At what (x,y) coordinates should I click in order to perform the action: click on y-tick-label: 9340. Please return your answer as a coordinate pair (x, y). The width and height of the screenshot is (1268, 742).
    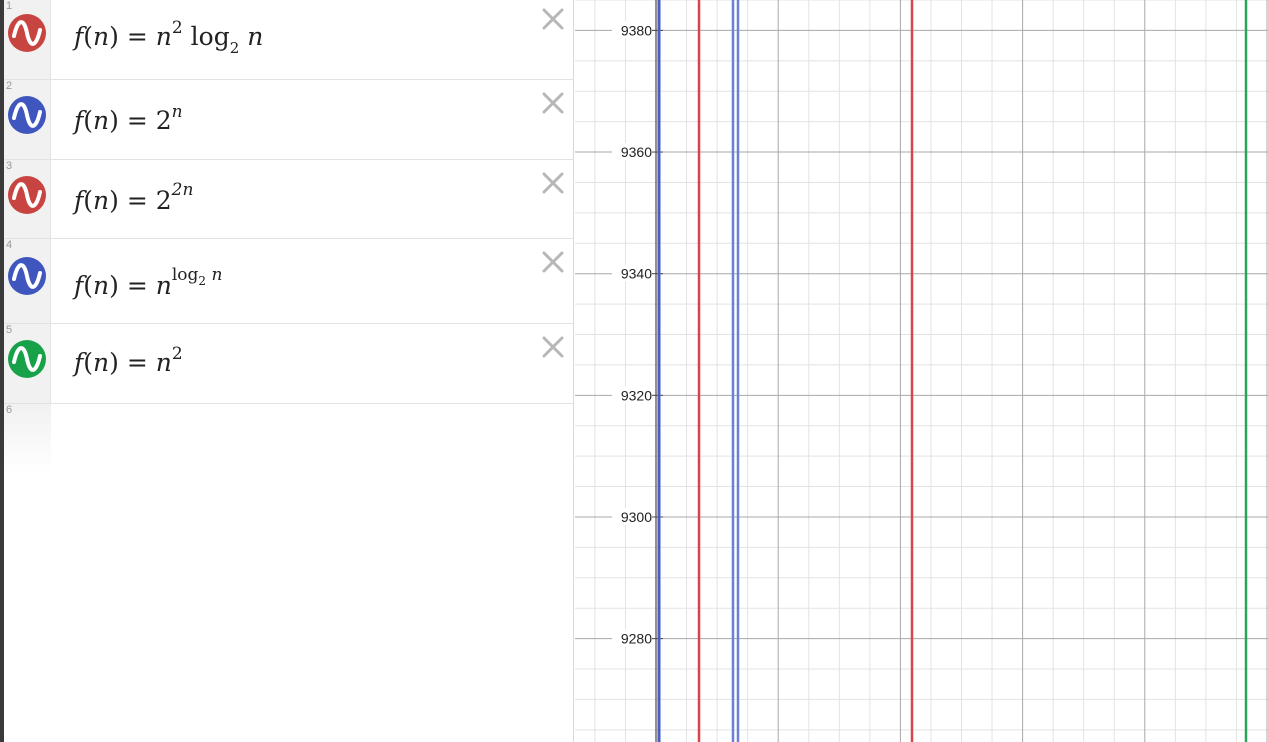
    Looking at the image, I should click on (636, 274).